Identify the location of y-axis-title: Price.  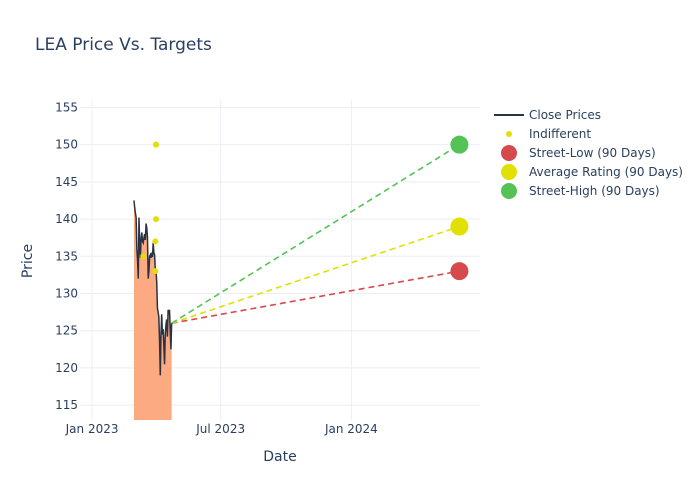
(28, 261).